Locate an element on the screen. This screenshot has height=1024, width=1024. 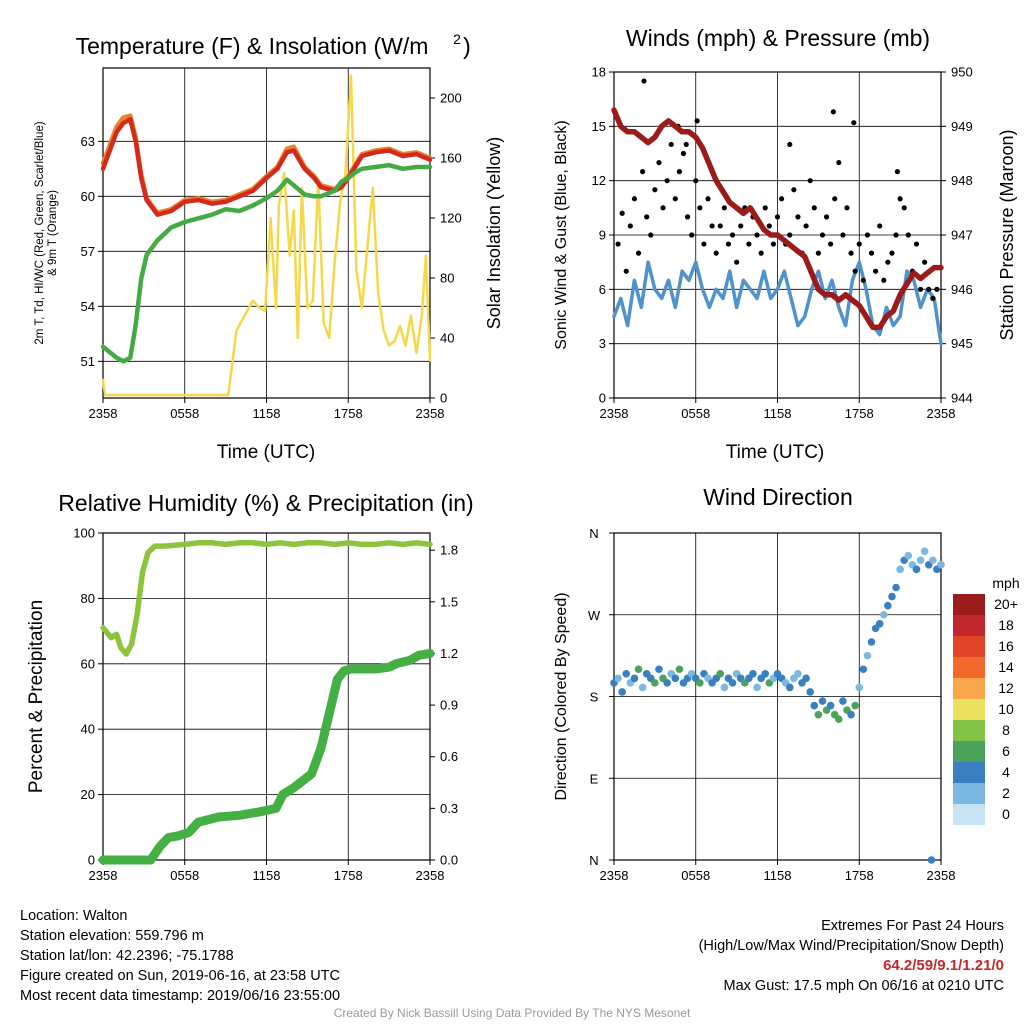
temp-line is located at coordinates (266, 167).